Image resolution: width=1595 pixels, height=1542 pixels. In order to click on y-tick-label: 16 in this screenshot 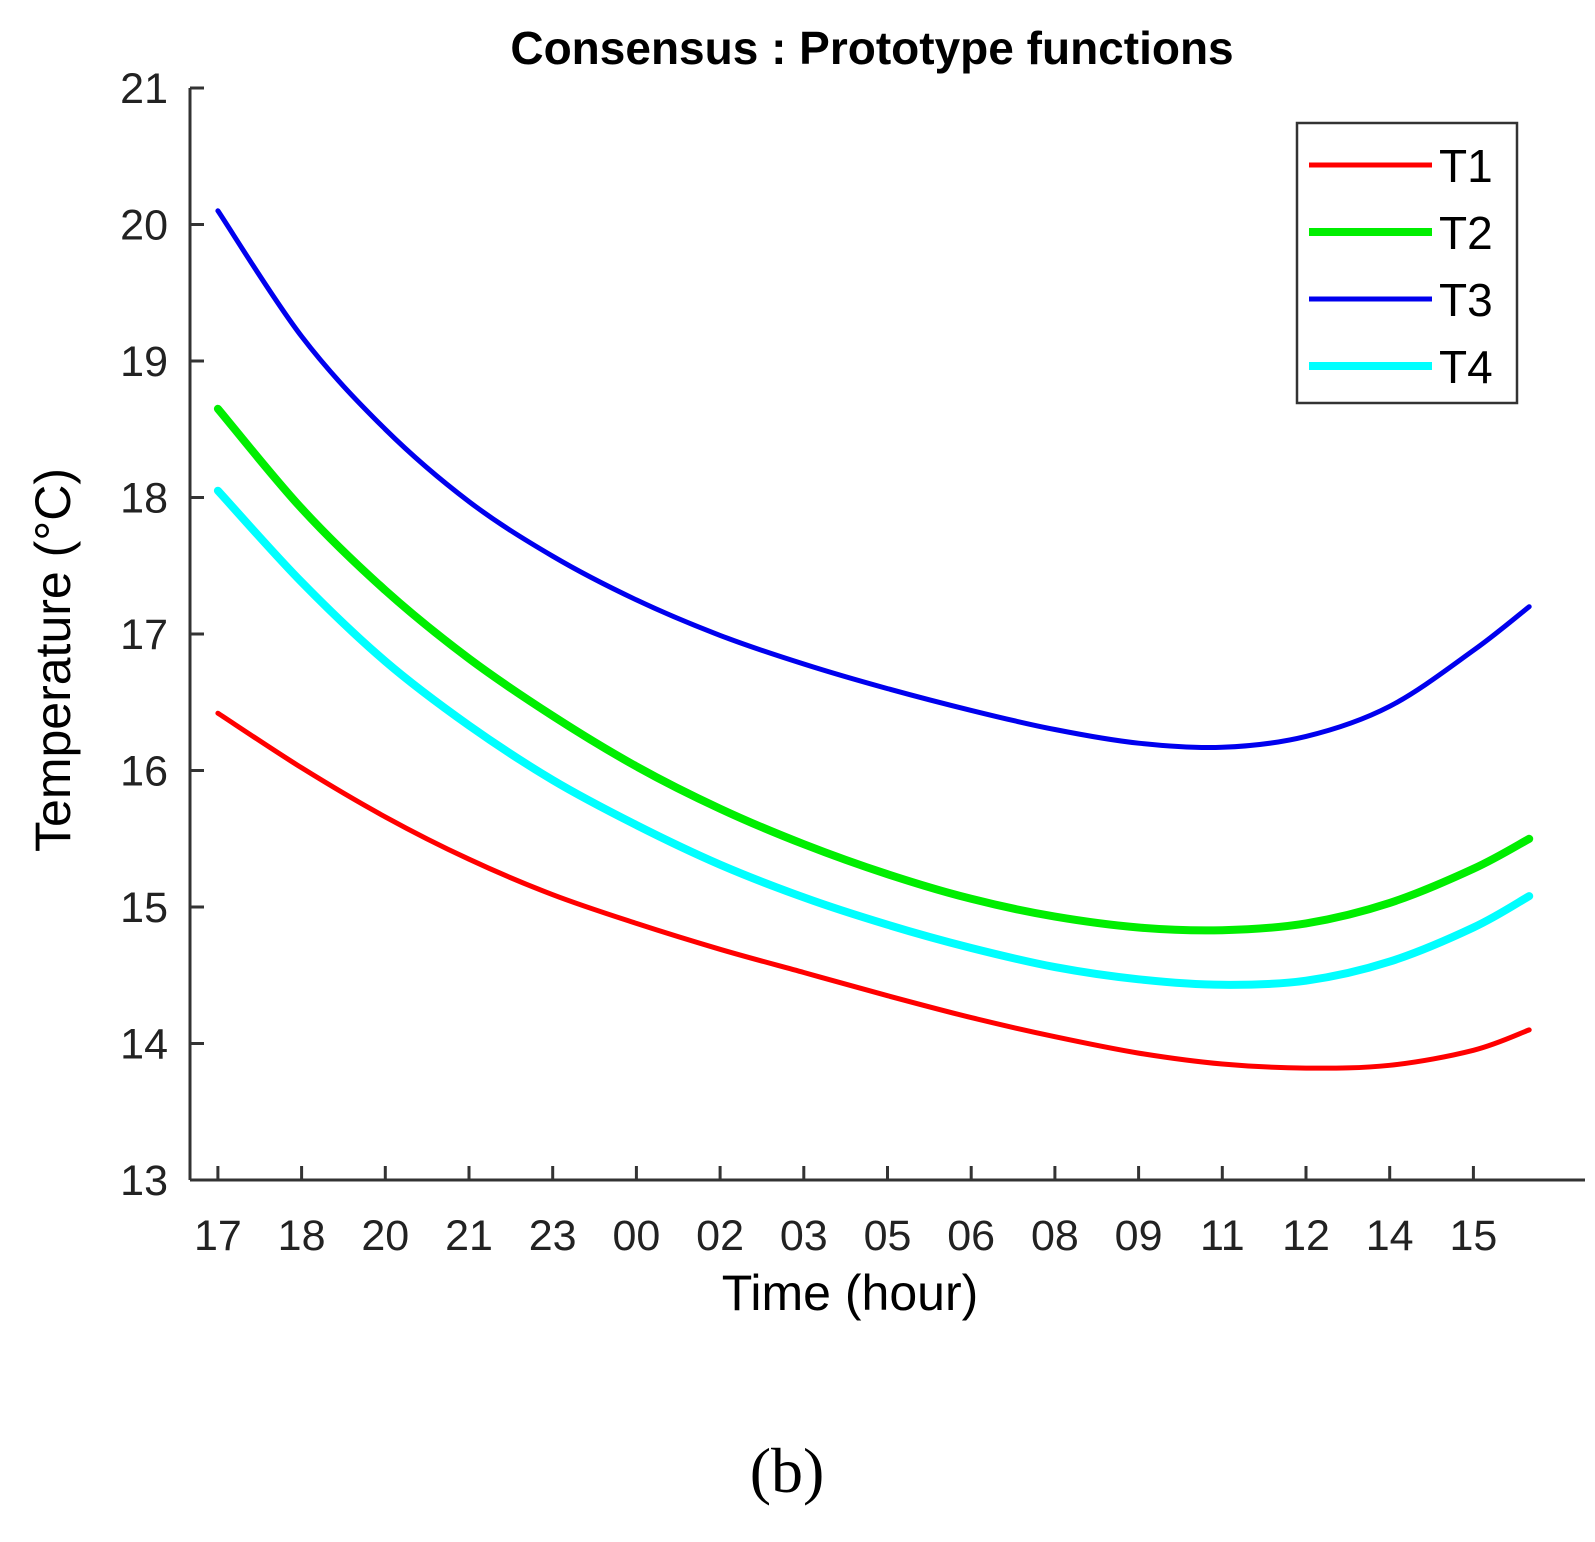, I will do `click(144, 772)`.